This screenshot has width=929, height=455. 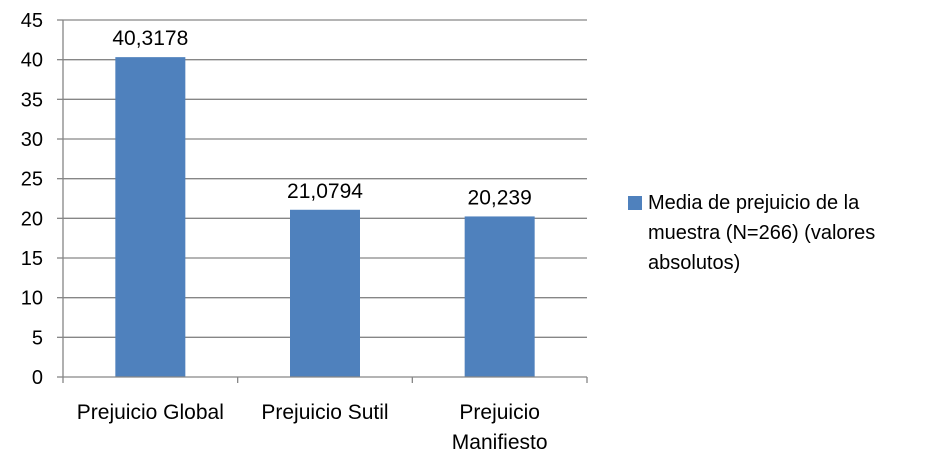 What do you see at coordinates (150, 38) in the screenshot?
I see `data-label: 40,3178` at bounding box center [150, 38].